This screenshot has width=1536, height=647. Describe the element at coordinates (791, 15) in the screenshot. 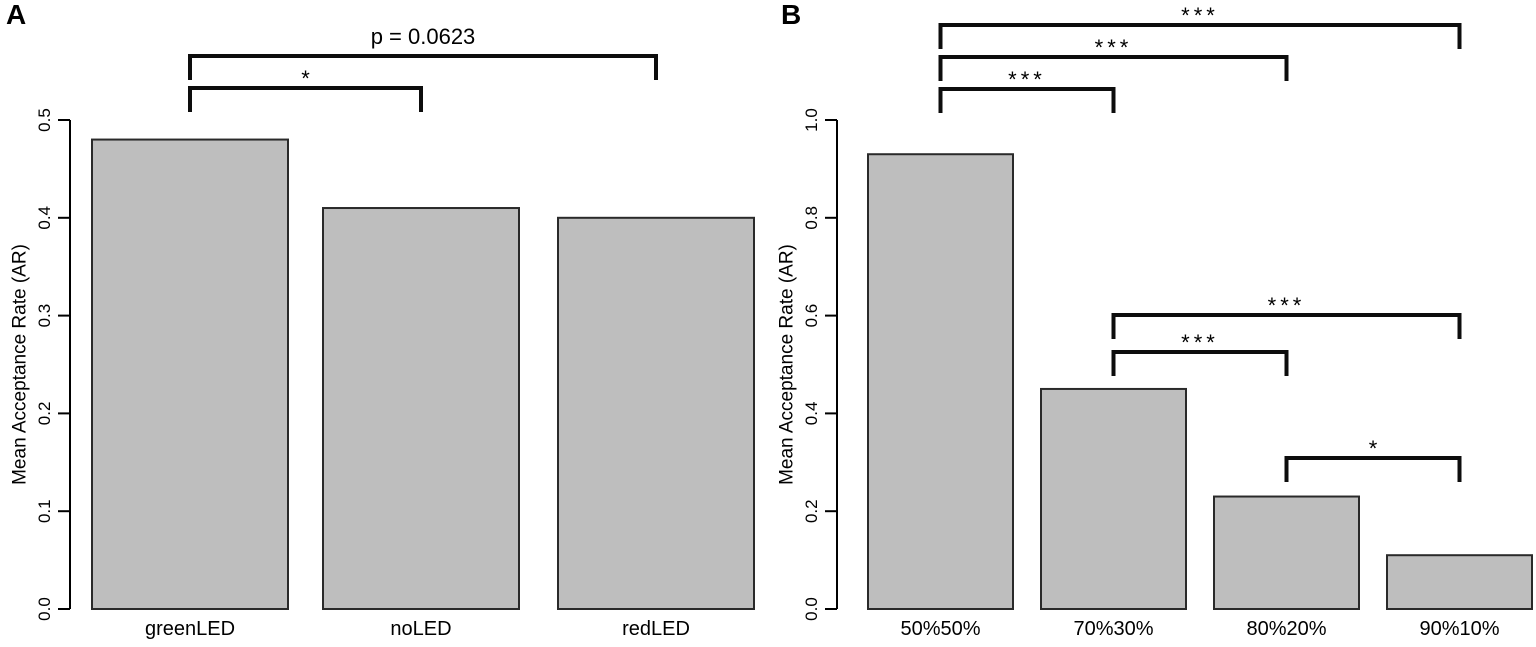

I see `panel-b-letter: B` at that location.